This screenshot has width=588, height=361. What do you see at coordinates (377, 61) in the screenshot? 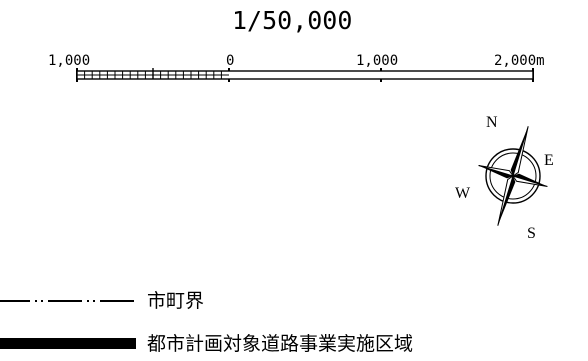
I see `scale-tick-label-1000-right: 1,000` at bounding box center [377, 61].